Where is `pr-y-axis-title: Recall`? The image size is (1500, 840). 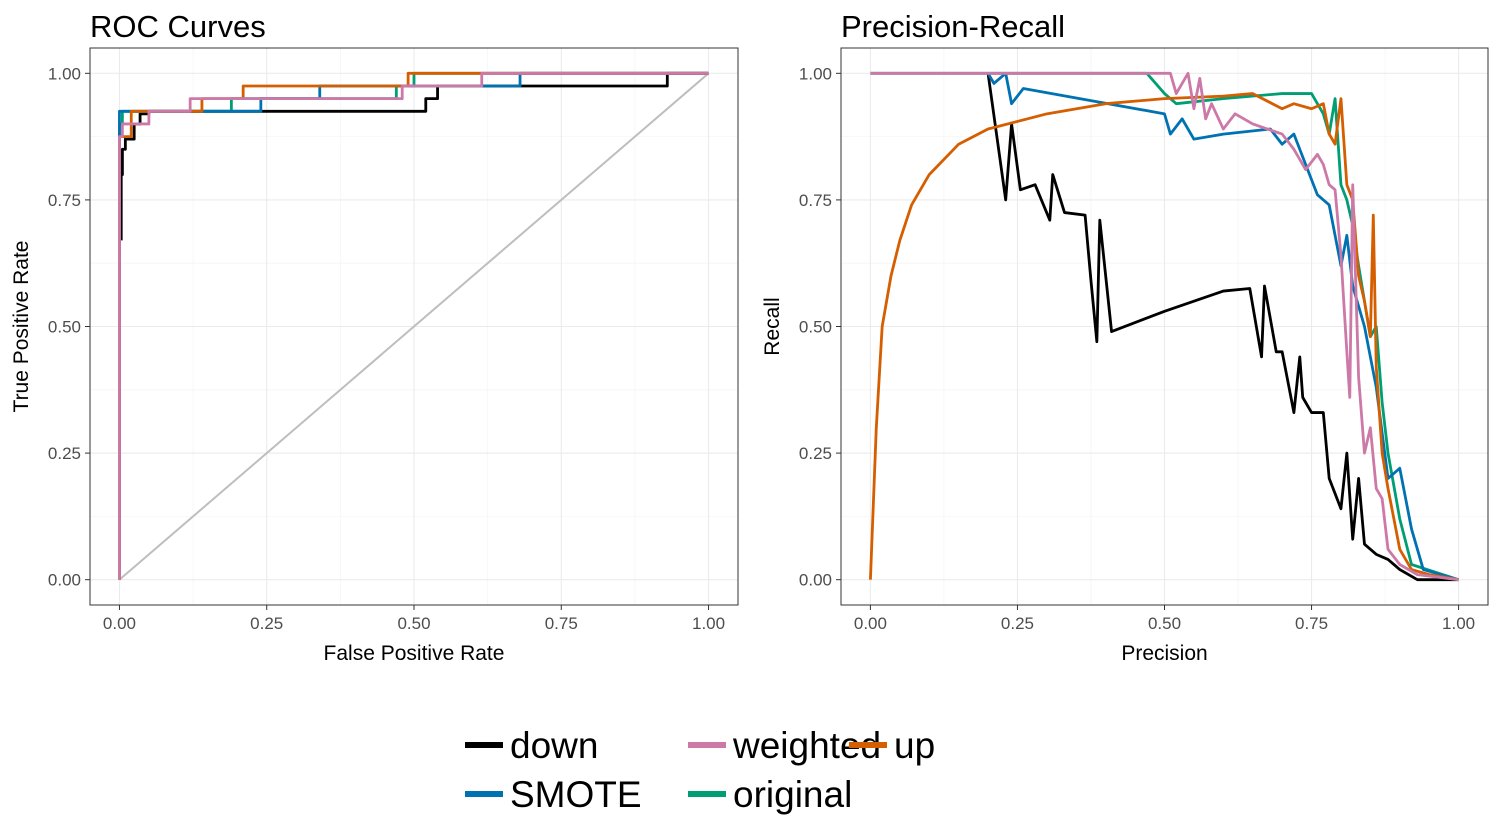
pr-y-axis-title: Recall is located at coordinates (772, 326).